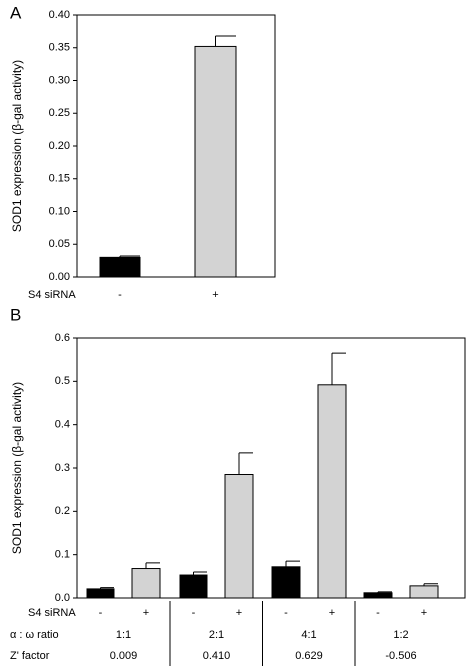 This screenshot has height=666, width=474. I want to click on y-tick-label: 0.3, so click(62, 468).